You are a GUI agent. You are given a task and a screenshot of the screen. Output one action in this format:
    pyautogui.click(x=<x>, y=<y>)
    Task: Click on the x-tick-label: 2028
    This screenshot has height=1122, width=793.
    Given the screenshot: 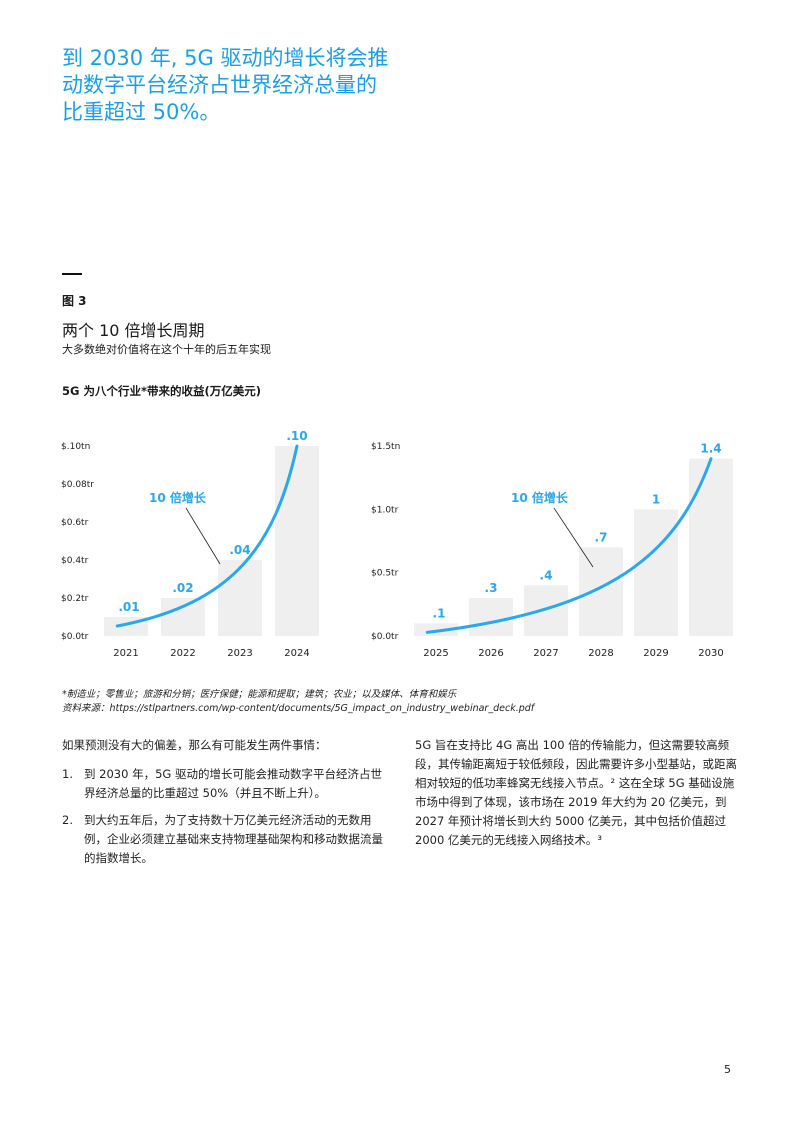 What is the action you would take?
    pyautogui.click(x=600, y=653)
    